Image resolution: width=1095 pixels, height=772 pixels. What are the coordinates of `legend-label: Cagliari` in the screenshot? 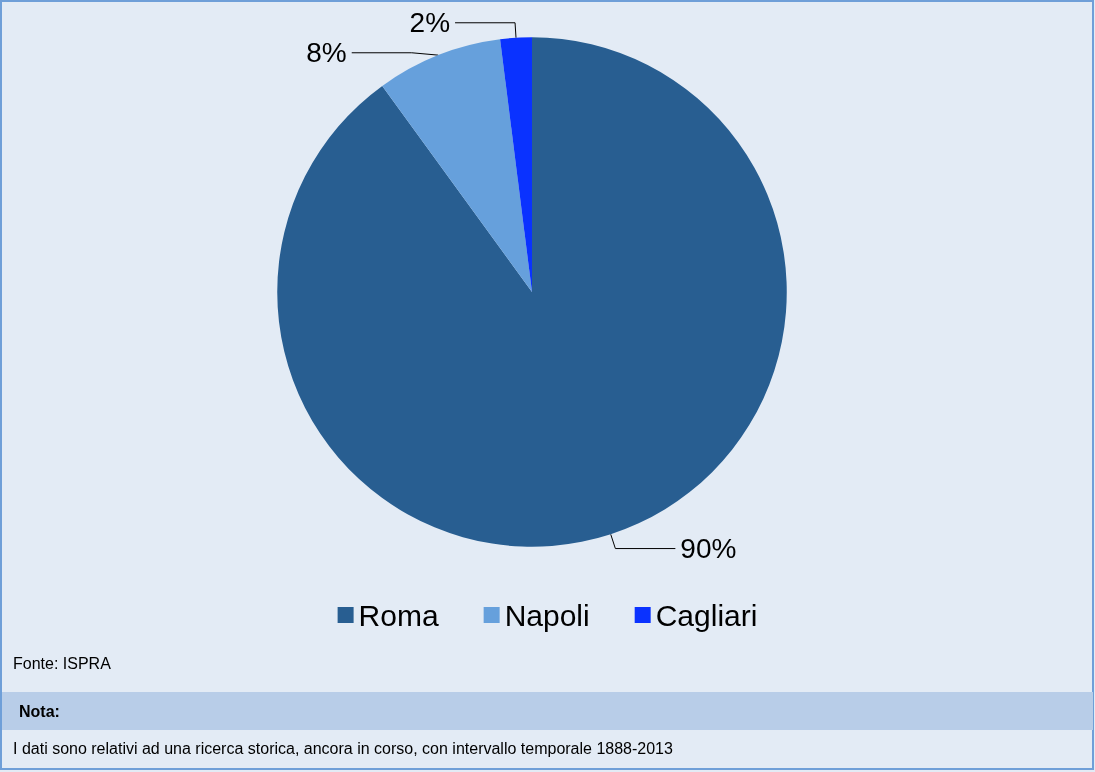 It's located at (706, 615).